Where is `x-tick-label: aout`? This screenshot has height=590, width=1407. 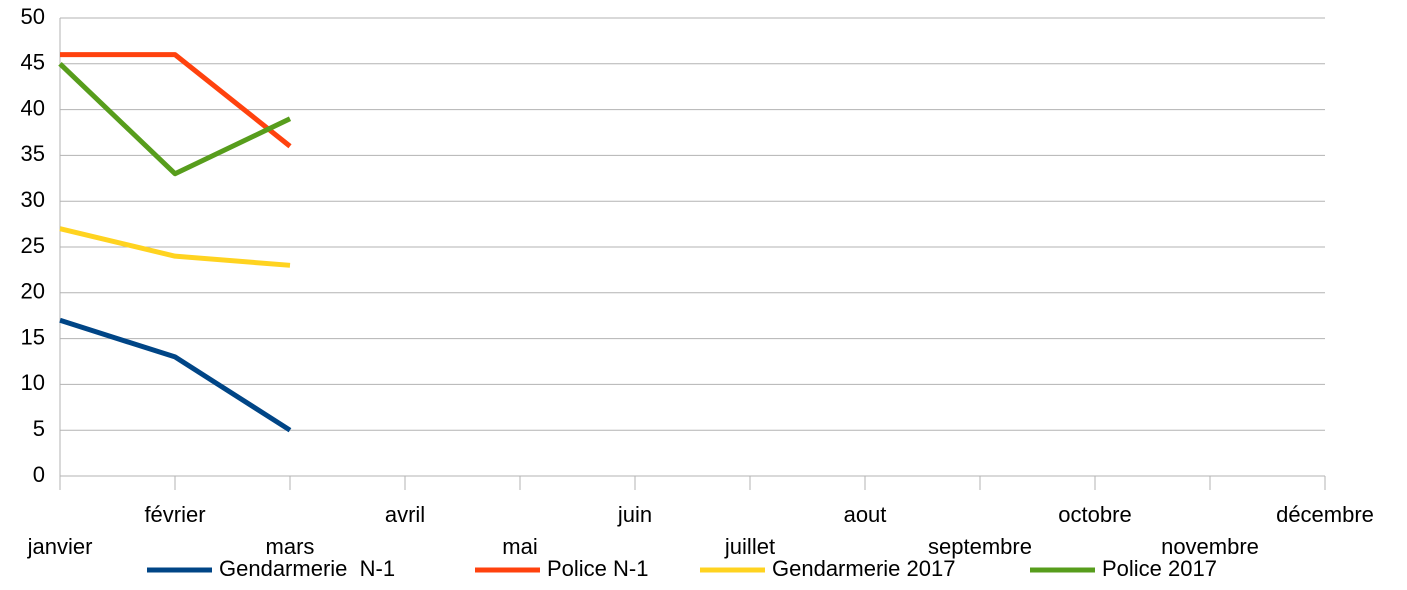 x-tick-label: aout is located at coordinates (865, 514).